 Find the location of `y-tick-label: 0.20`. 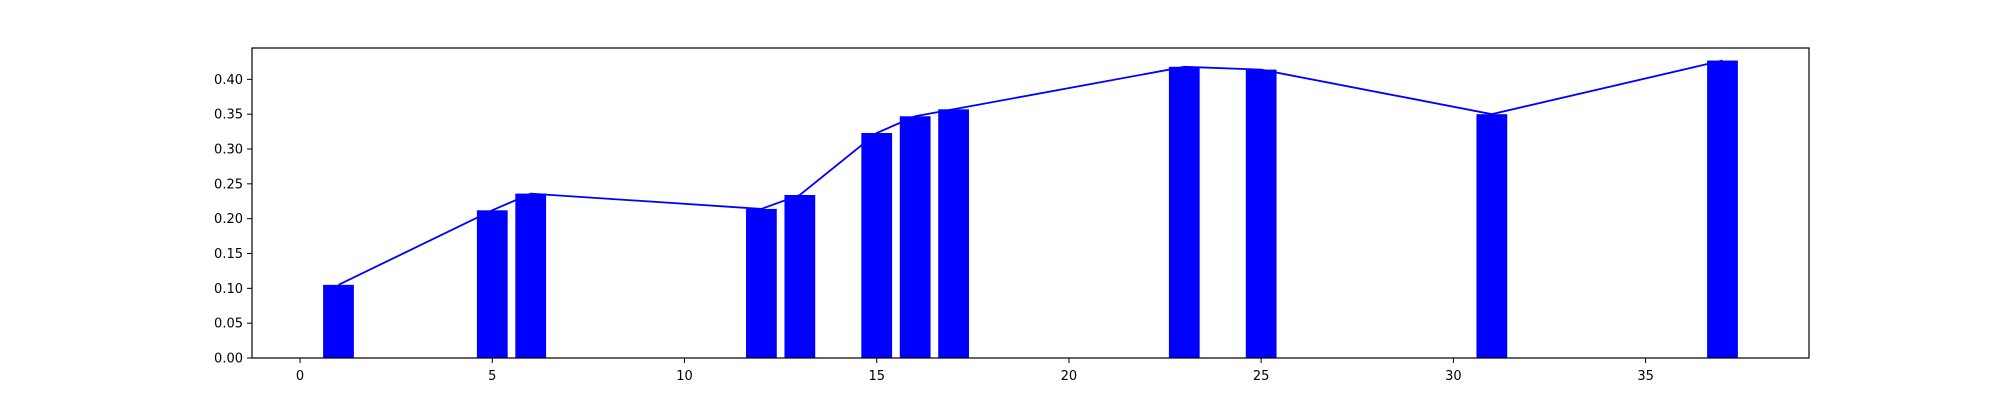

y-tick-label: 0.20 is located at coordinates (228, 219).